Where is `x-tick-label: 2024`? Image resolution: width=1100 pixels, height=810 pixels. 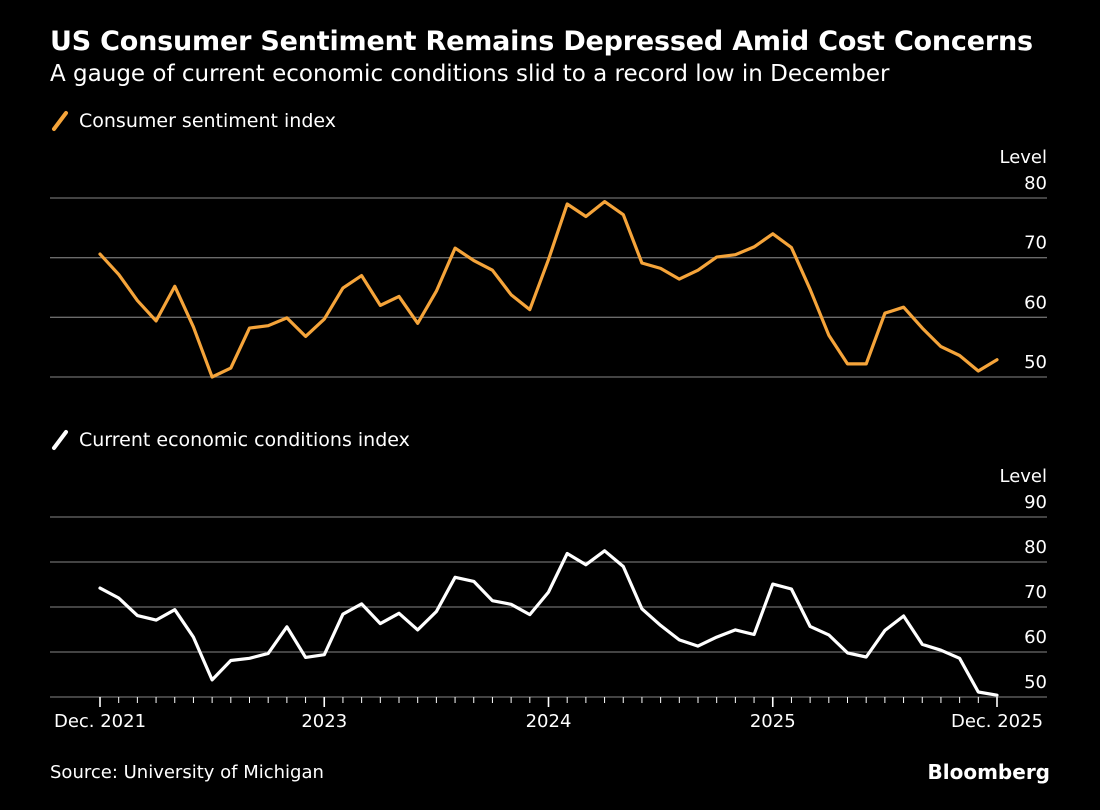
x-tick-label: 2024 is located at coordinates (549, 721).